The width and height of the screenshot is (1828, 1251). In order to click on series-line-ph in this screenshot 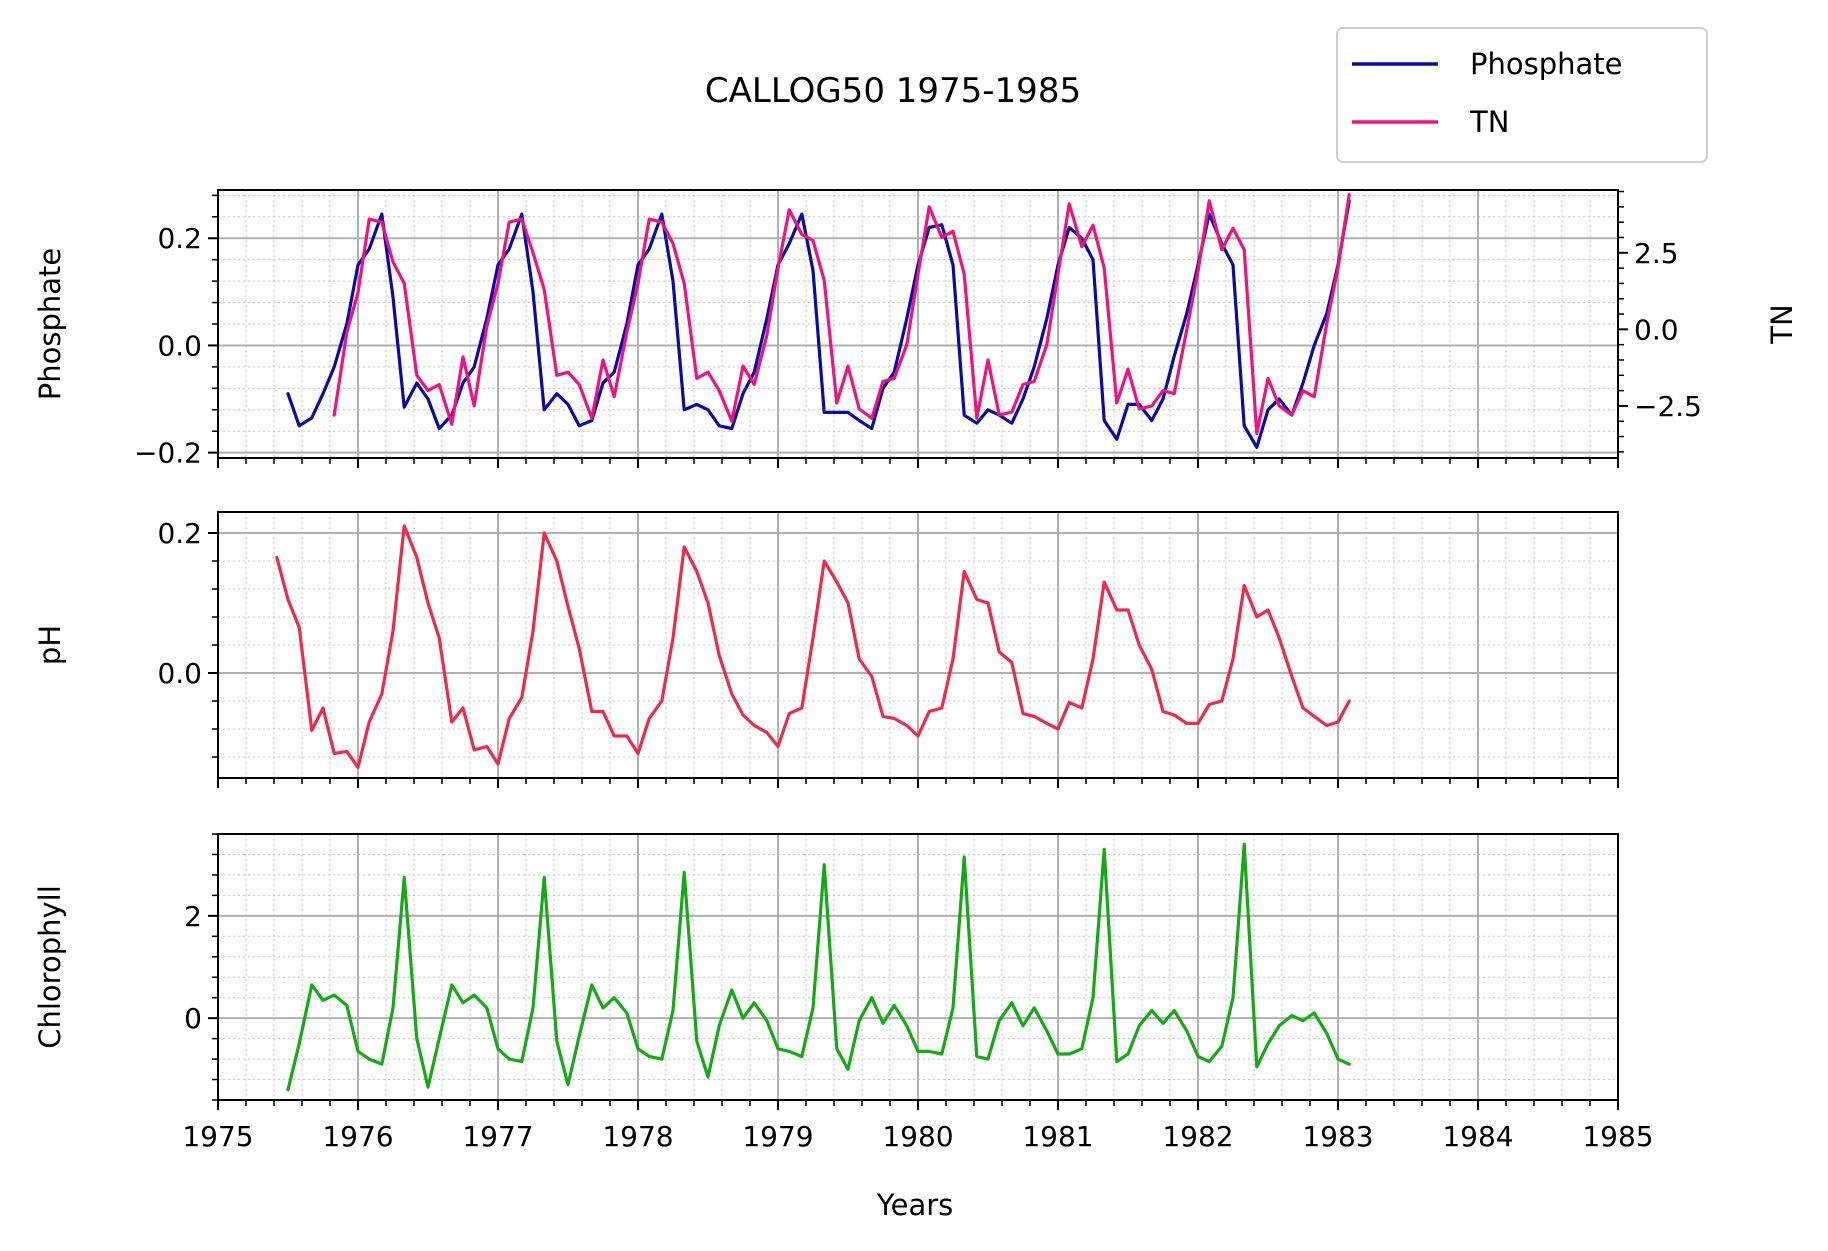, I will do `click(813, 647)`.